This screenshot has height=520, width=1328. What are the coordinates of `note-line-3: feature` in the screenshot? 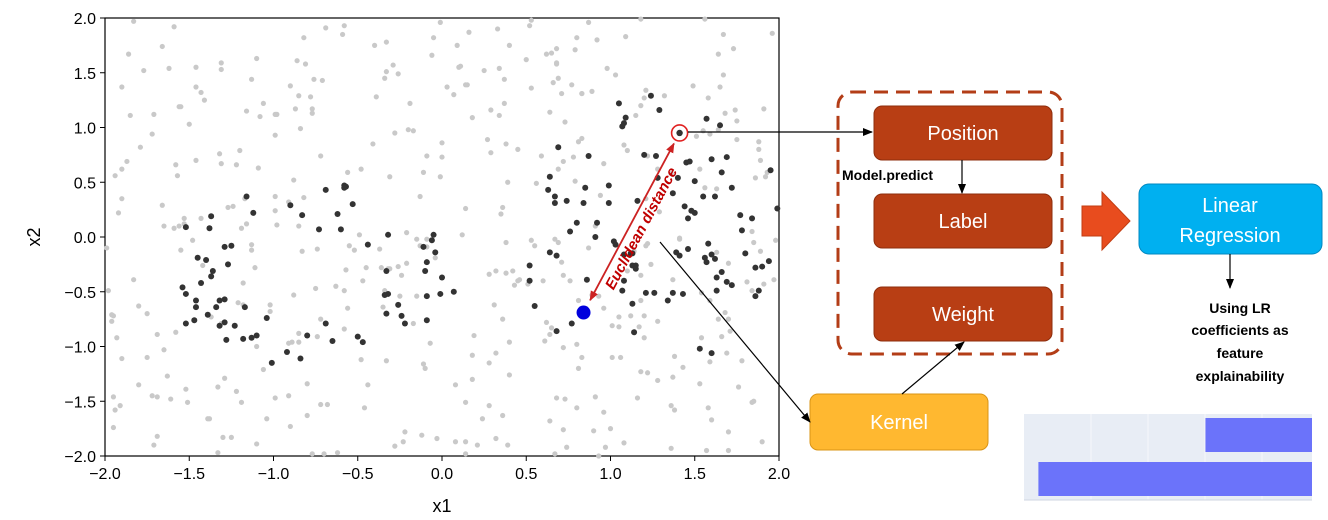 It's located at (1240, 353).